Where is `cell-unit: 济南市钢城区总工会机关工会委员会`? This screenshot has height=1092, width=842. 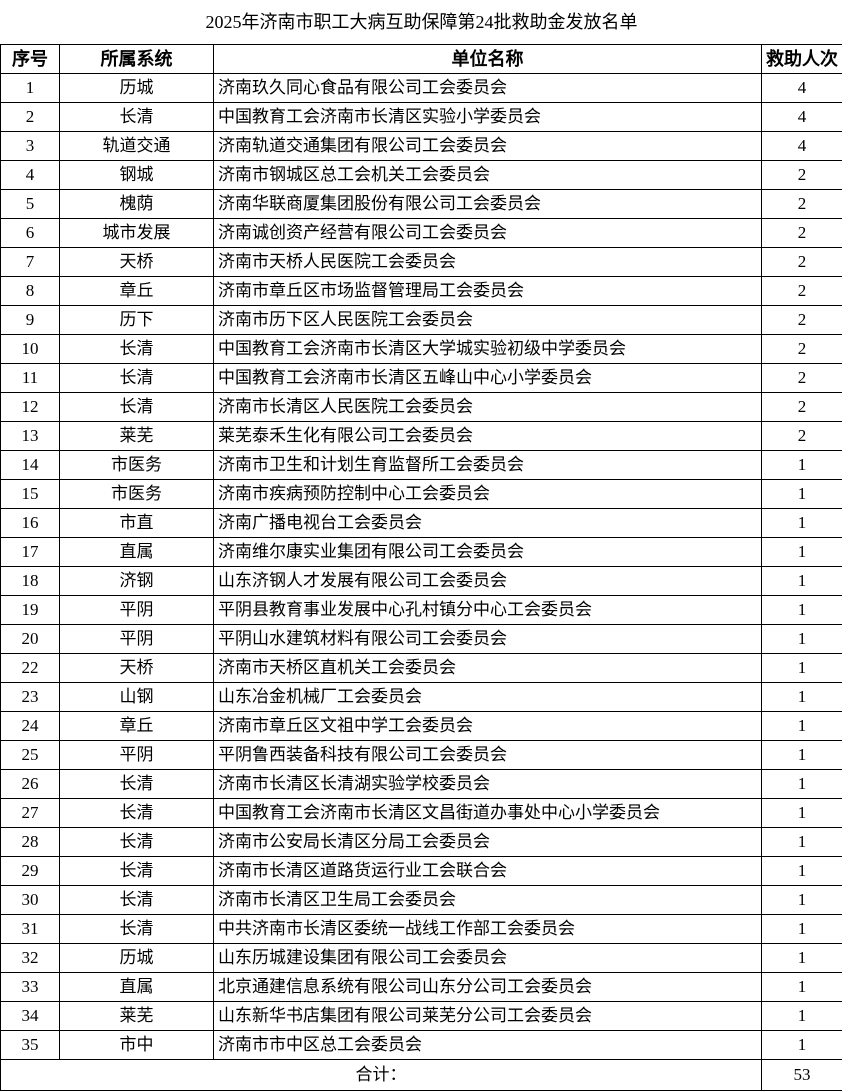 cell-unit: 济南市钢城区总工会机关工会委员会 is located at coordinates (487, 175).